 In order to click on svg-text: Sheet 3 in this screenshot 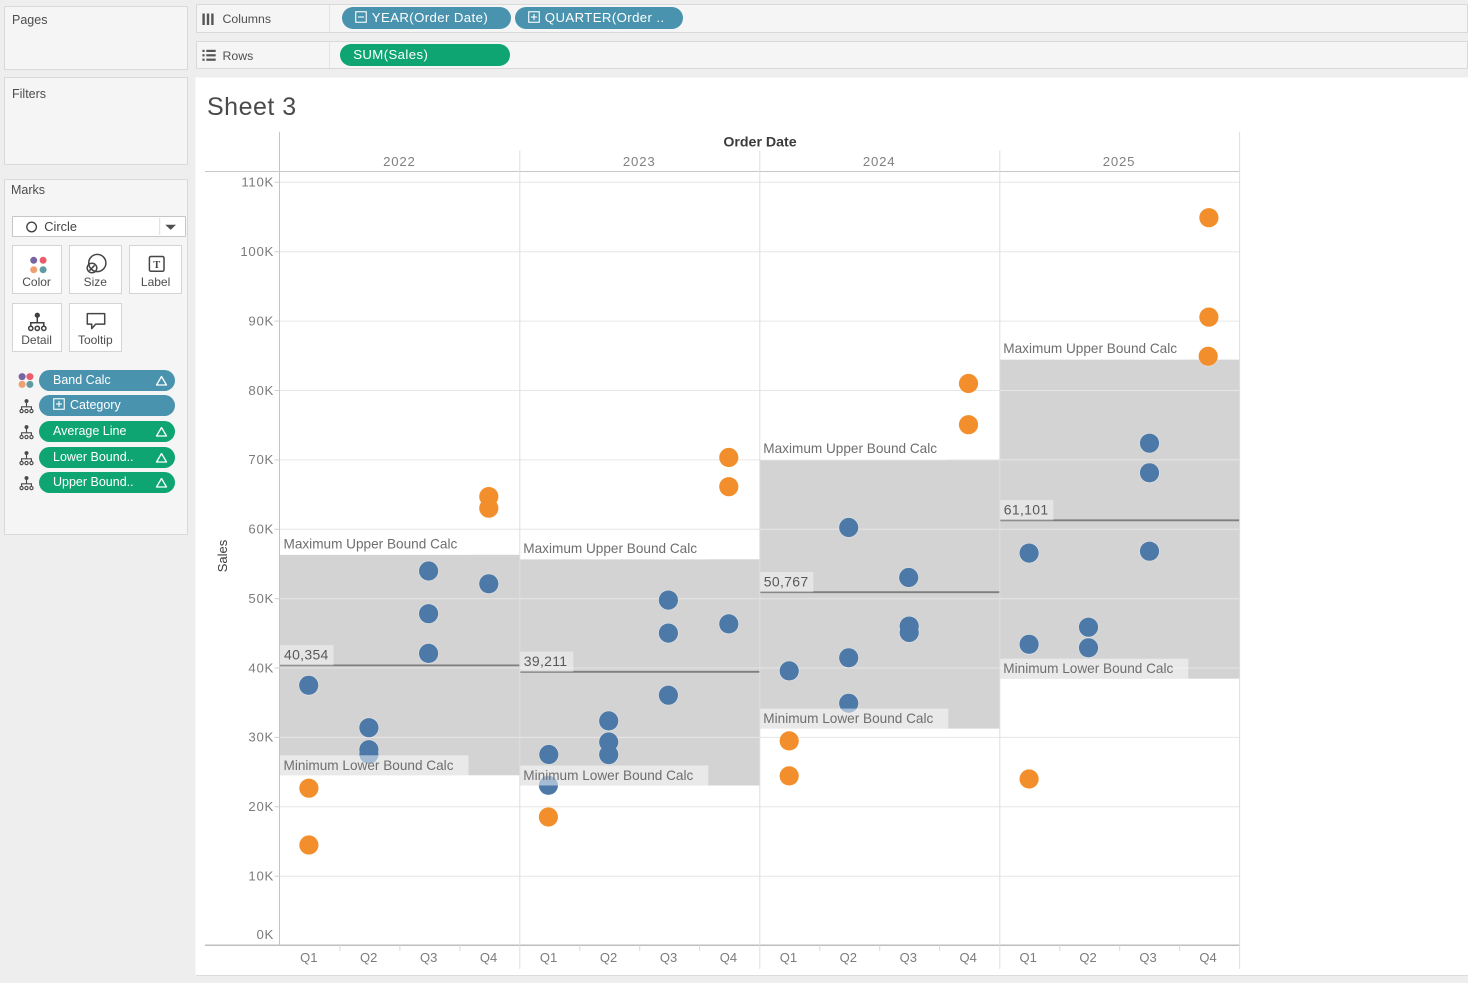, I will do `click(252, 107)`.